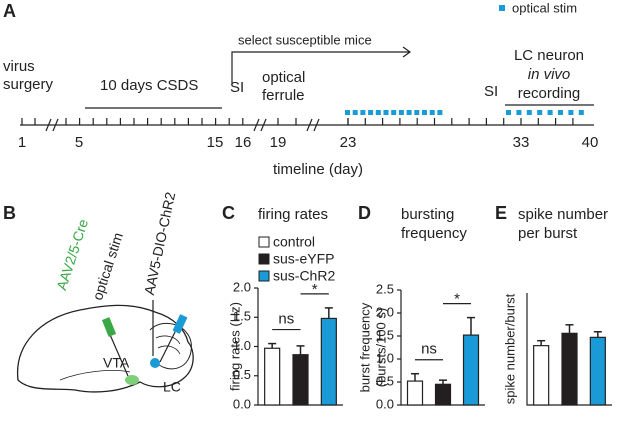  What do you see at coordinates (79, 142) in the screenshot?
I see `day-label: 5` at bounding box center [79, 142].